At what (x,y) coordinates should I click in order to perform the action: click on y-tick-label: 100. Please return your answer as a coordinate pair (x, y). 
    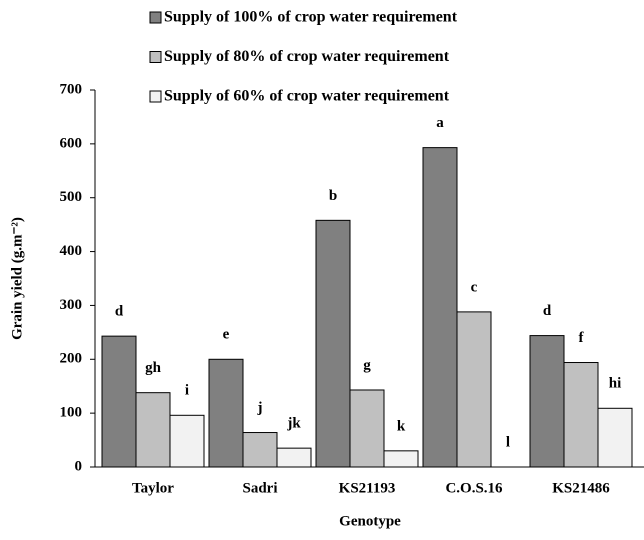
    Looking at the image, I should click on (71, 413).